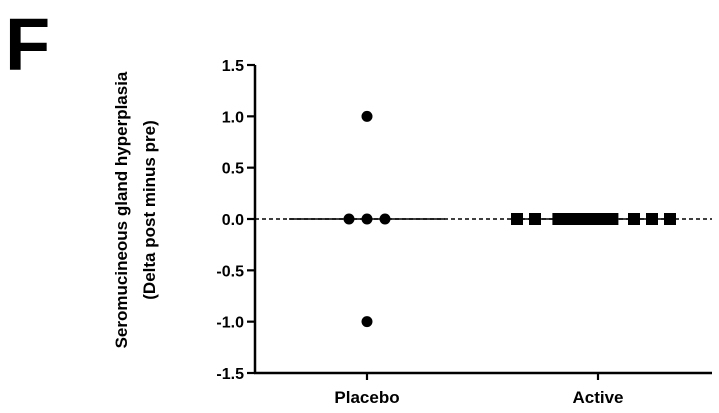  What do you see at coordinates (233, 169) in the screenshot?
I see `y-tick-label: 0.5` at bounding box center [233, 169].